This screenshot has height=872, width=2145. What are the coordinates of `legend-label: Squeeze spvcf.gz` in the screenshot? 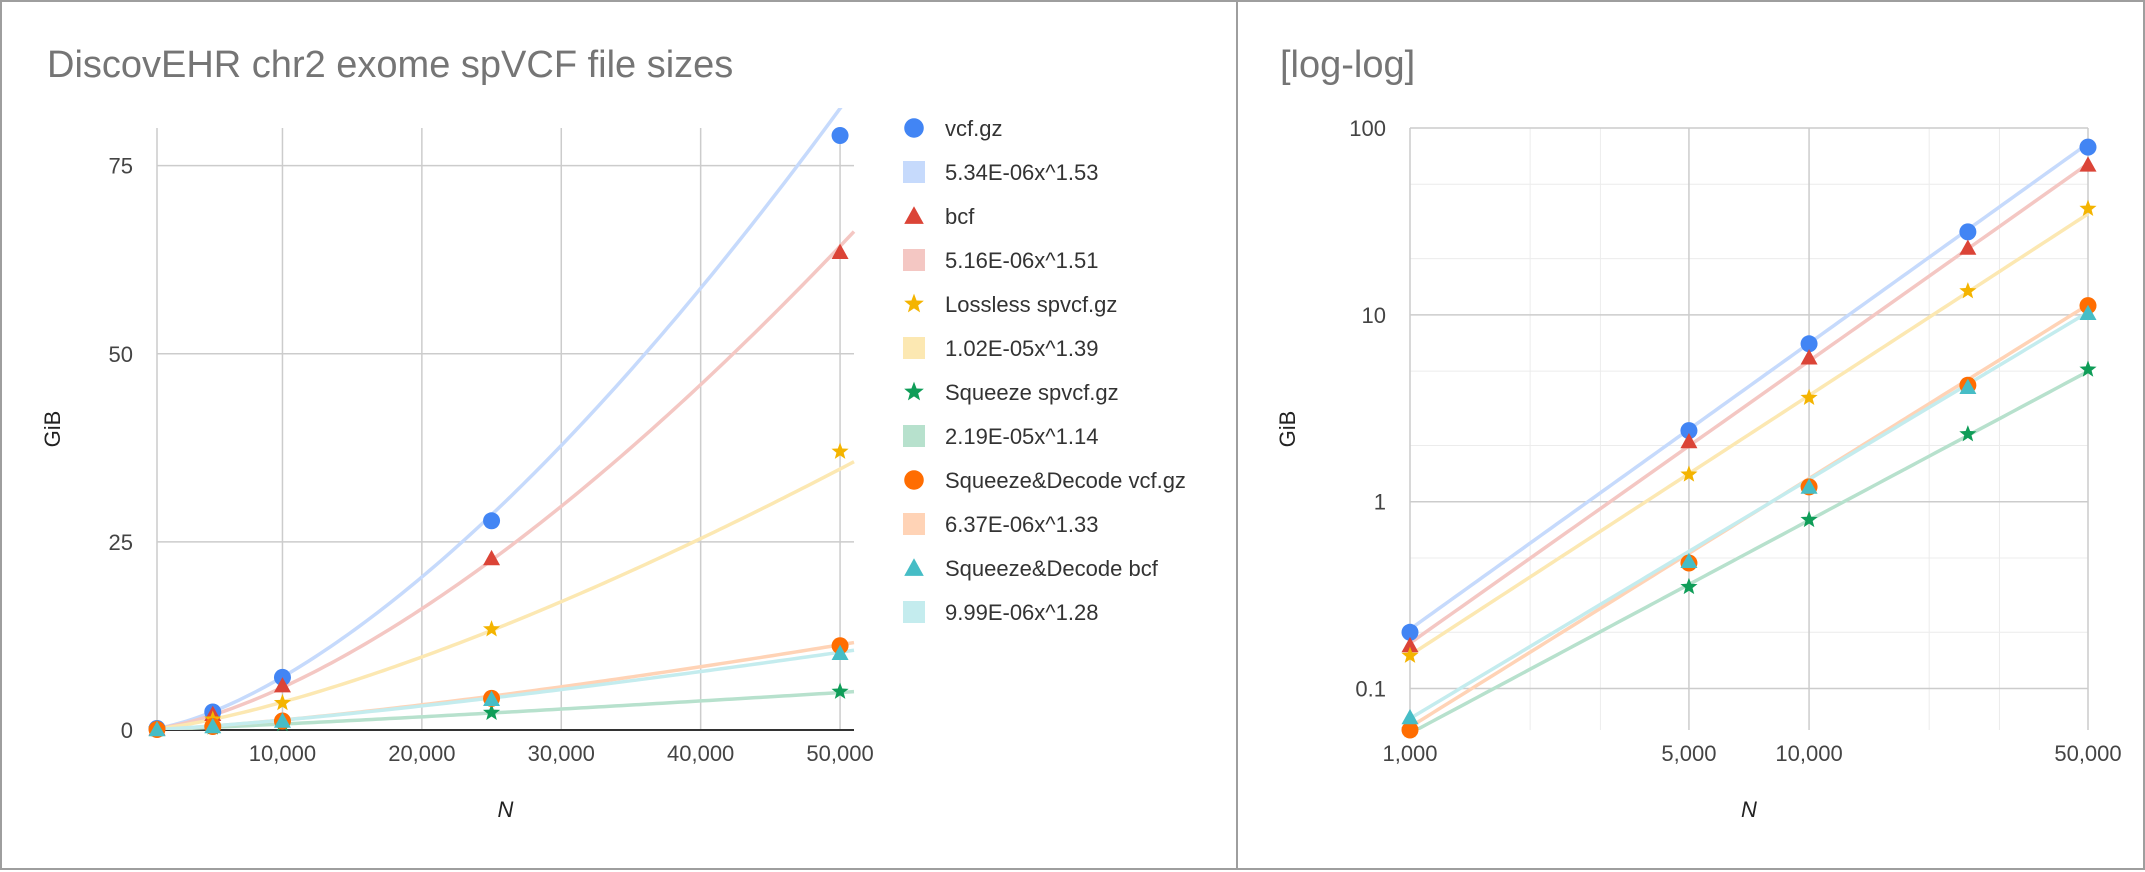 It's located at (1032, 392).